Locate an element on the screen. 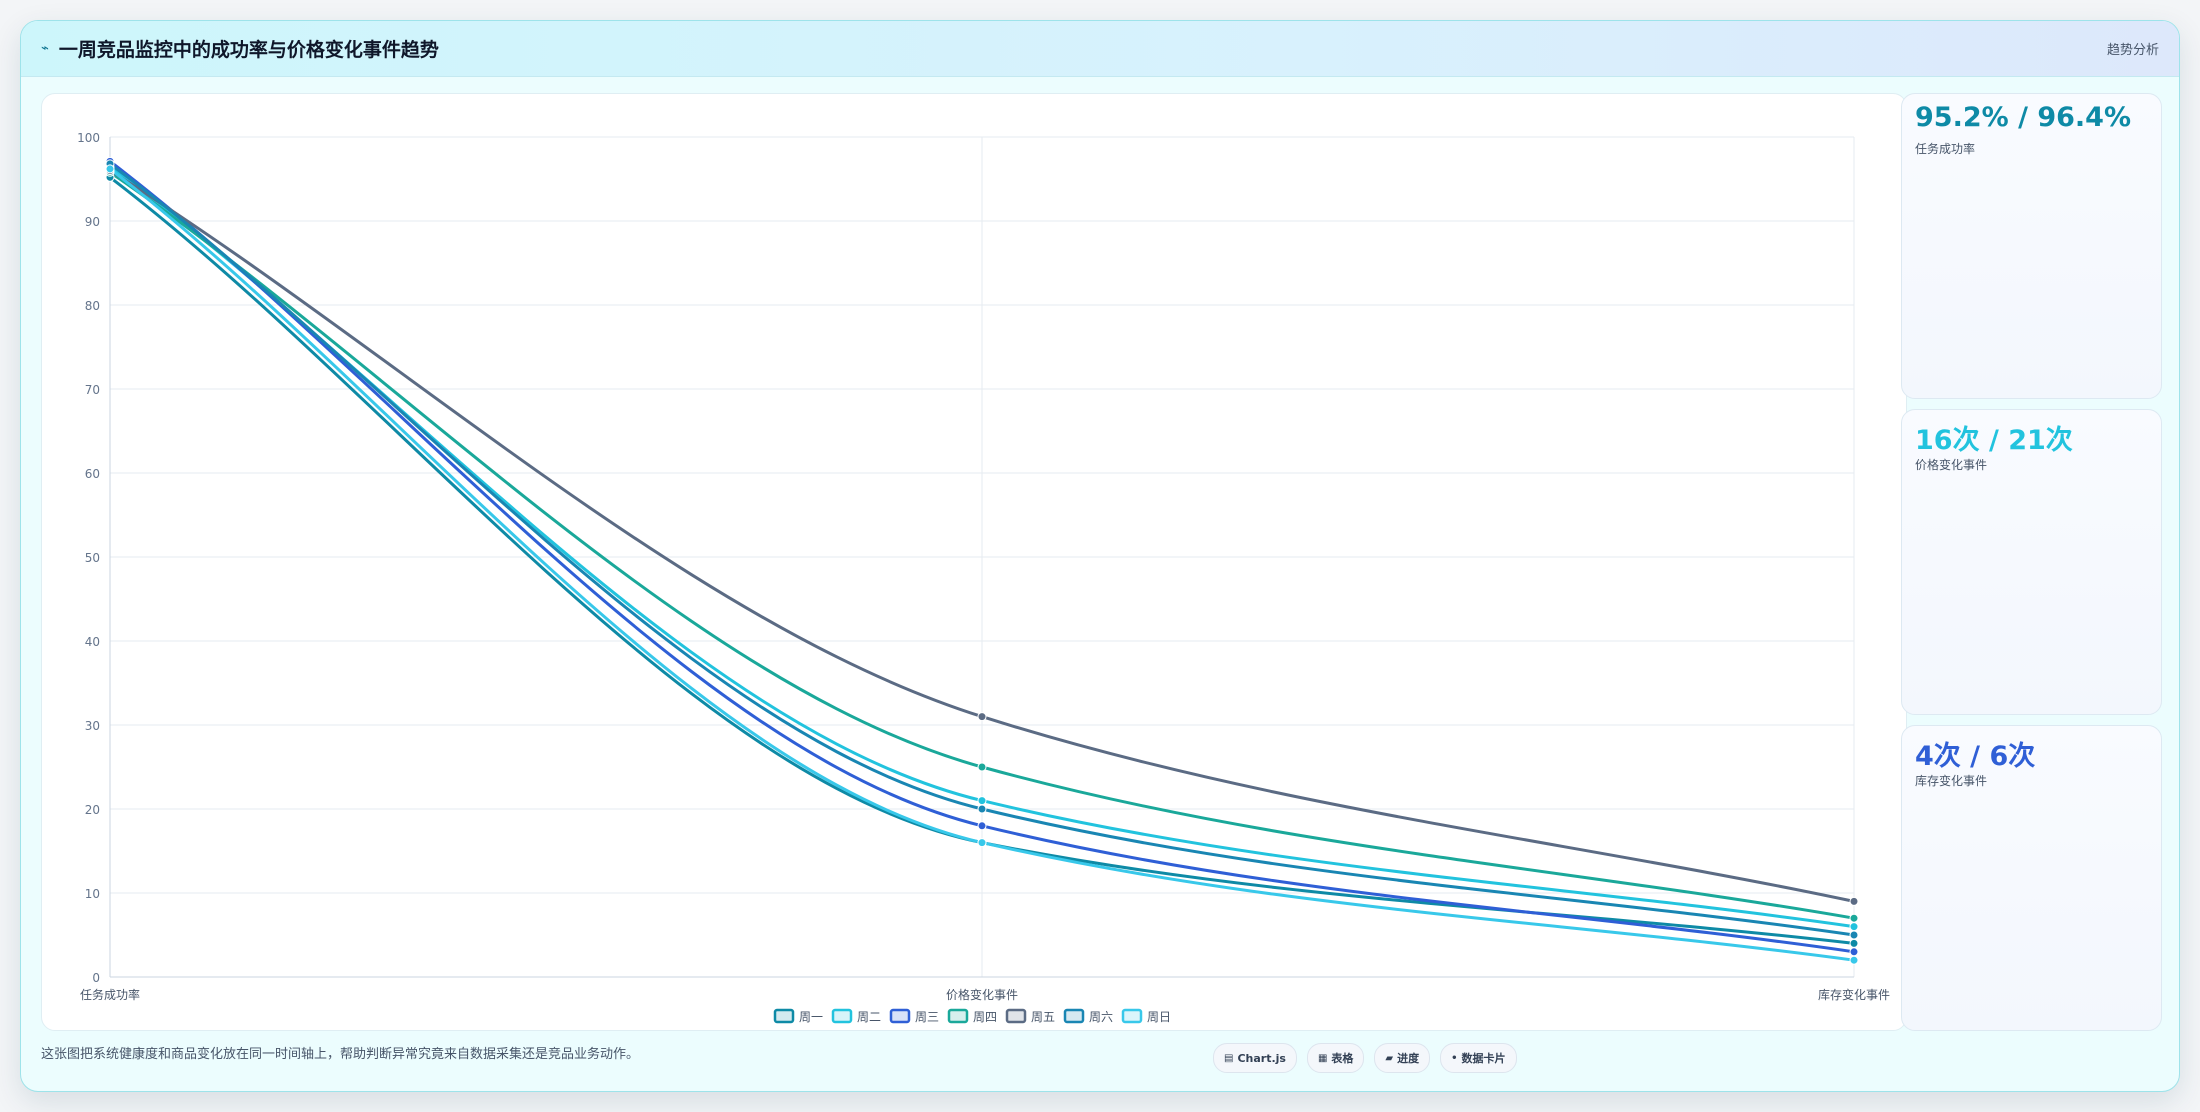  panel-header: ⌁ 一周竞品监控中的成功率与价格变化事件趋势 趋势分析 is located at coordinates (1100, 49).